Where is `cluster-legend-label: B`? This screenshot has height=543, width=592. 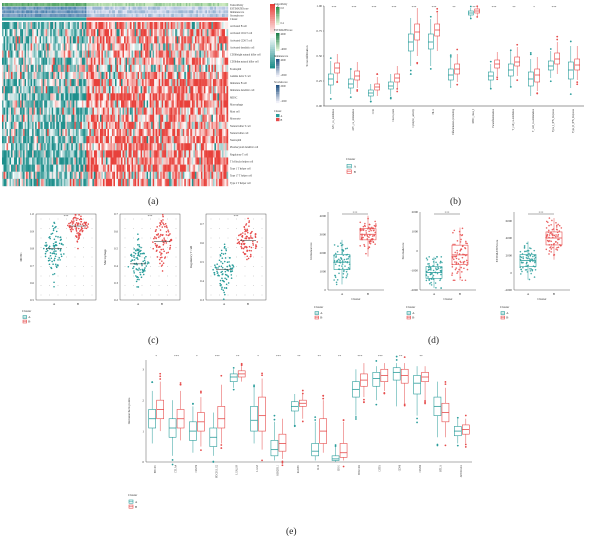 cluster-legend-label: B is located at coordinates (282, 120).